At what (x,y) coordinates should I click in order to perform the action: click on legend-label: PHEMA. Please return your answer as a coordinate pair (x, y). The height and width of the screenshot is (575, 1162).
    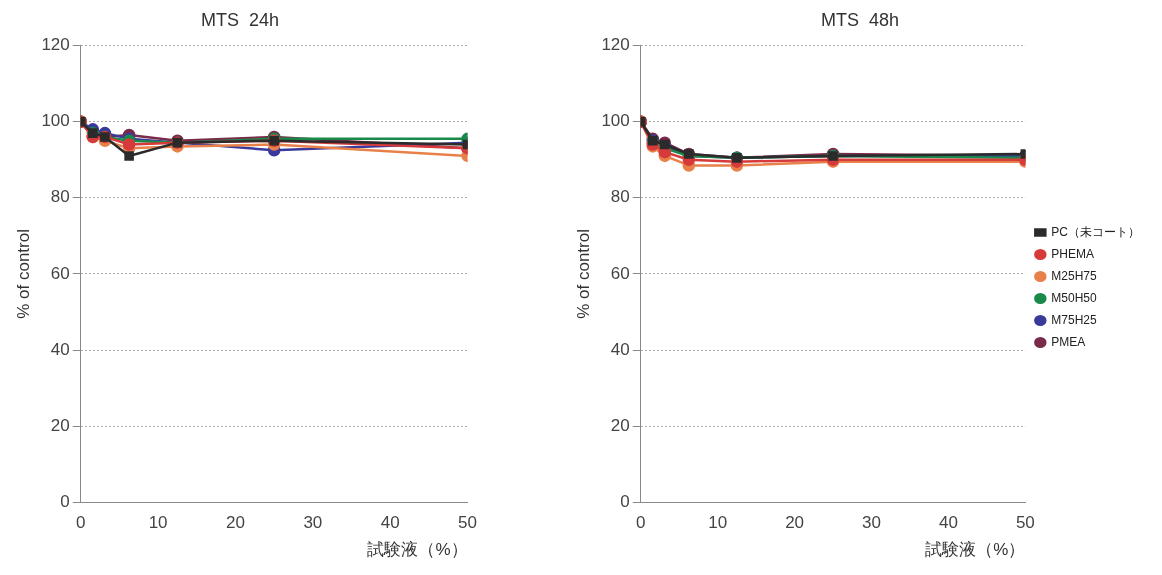
    Looking at the image, I should click on (1073, 253).